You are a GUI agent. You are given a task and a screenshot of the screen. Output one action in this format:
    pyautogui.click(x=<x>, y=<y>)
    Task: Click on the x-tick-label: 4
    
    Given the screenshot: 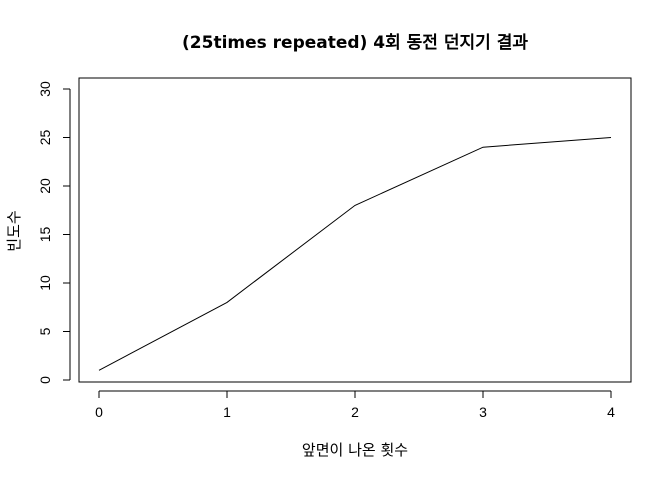 What is the action you would take?
    pyautogui.click(x=611, y=412)
    